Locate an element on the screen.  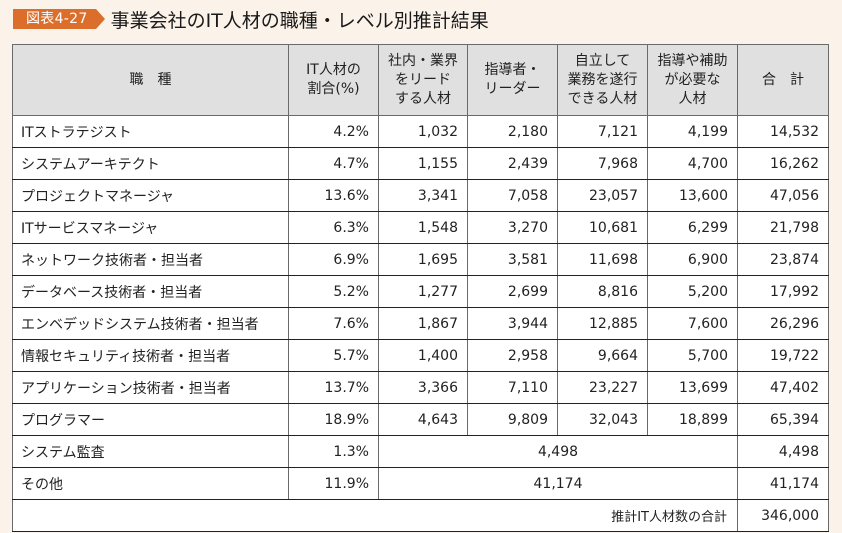
table-row: プログラマー 18.9% 4,643 9,809 32,043 18,899 65,394 is located at coordinates (420, 419).